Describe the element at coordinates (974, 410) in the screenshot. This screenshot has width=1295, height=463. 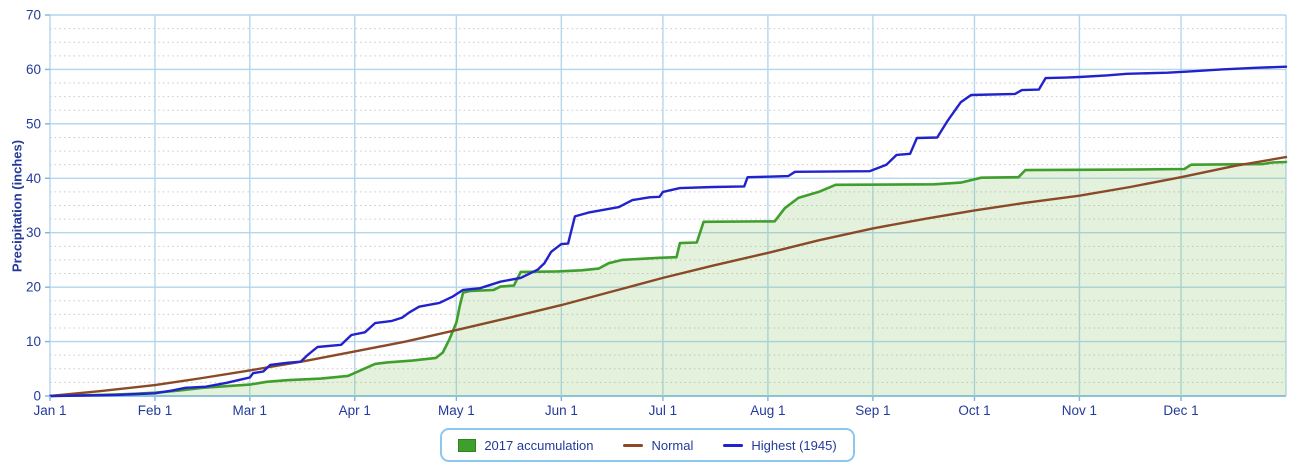
I see `svg-text: Oct 1` at that location.